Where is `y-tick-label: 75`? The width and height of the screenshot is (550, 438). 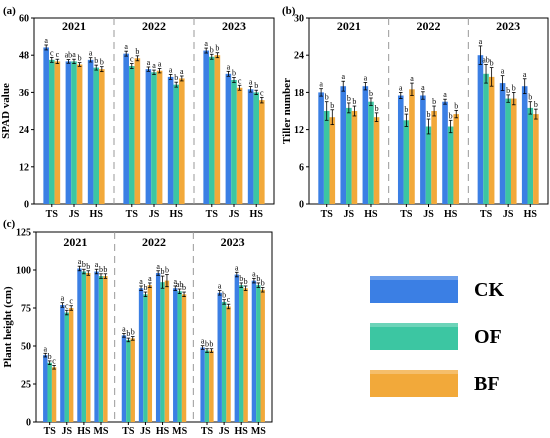
y-tick-label: 75 is located at coordinates (26, 309).